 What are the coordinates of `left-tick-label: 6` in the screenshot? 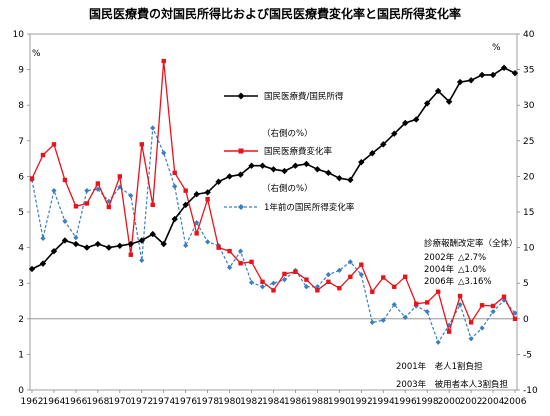 It's located at (21, 177).